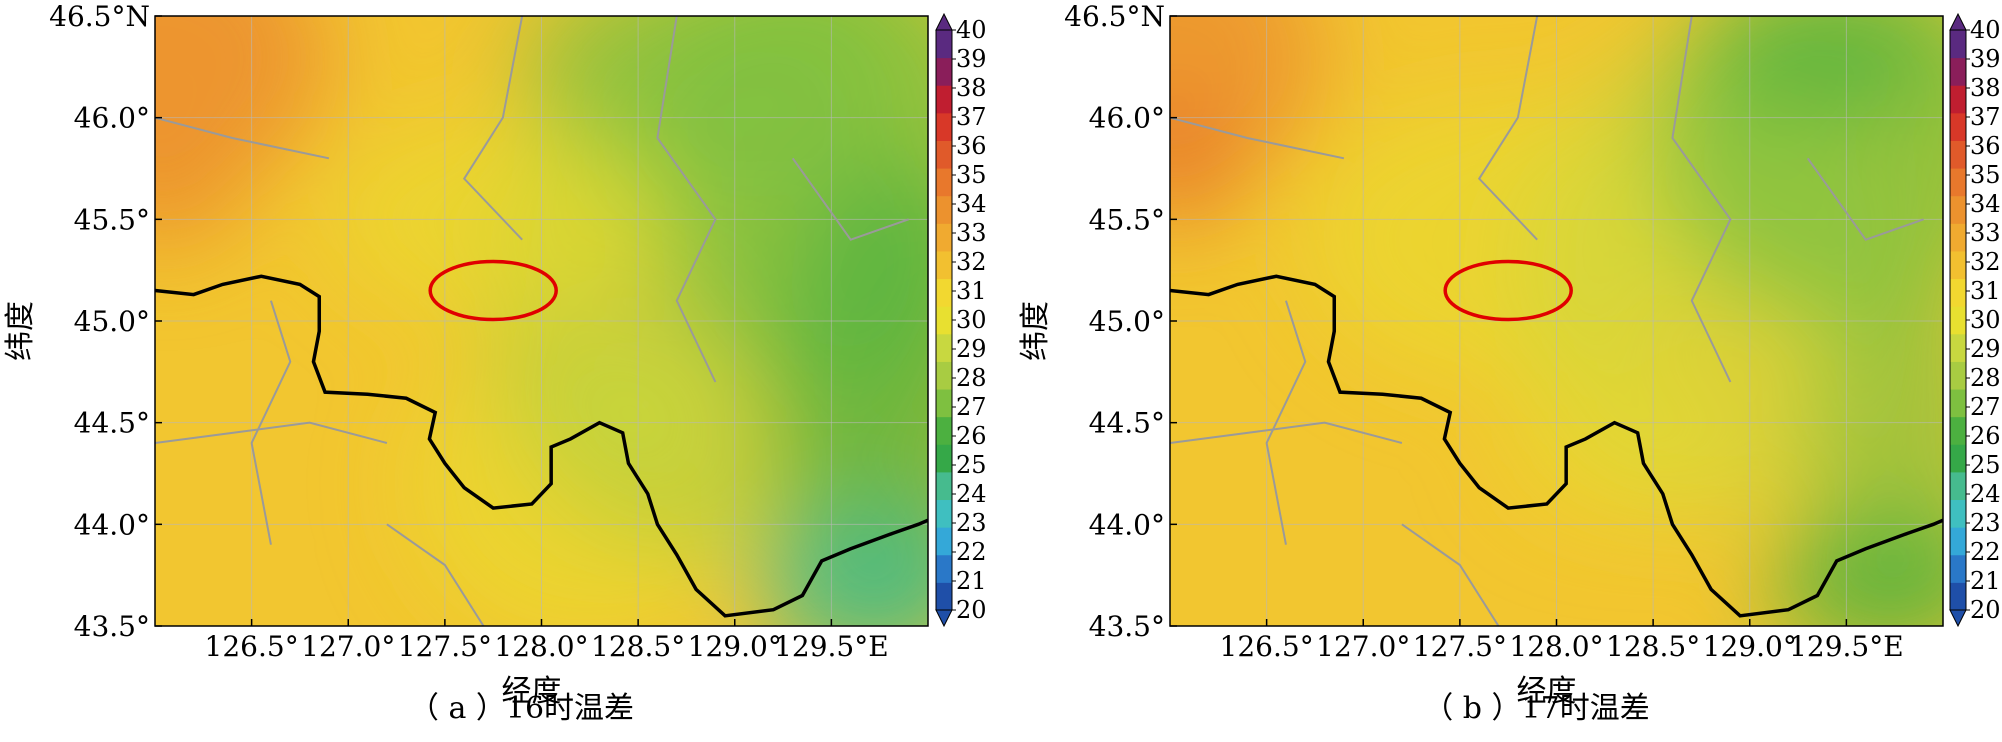 The image size is (2002, 742). What do you see at coordinates (735, 646) in the screenshot?
I see `lon-tick-label: 129.0°` at bounding box center [735, 646].